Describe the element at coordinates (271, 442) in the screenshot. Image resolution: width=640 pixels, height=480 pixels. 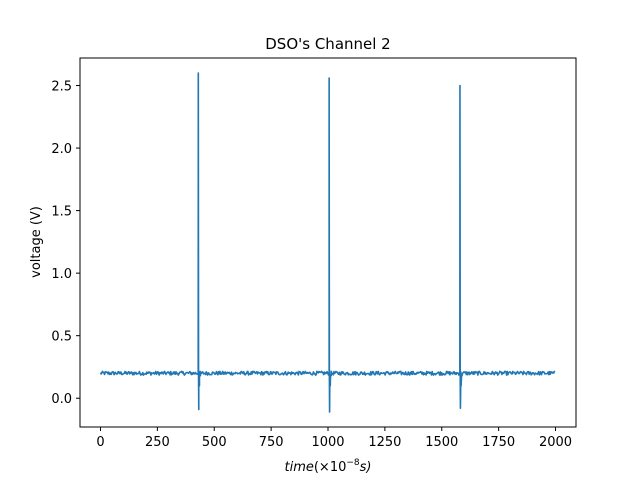
I see `x-tick-label: 750` at that location.